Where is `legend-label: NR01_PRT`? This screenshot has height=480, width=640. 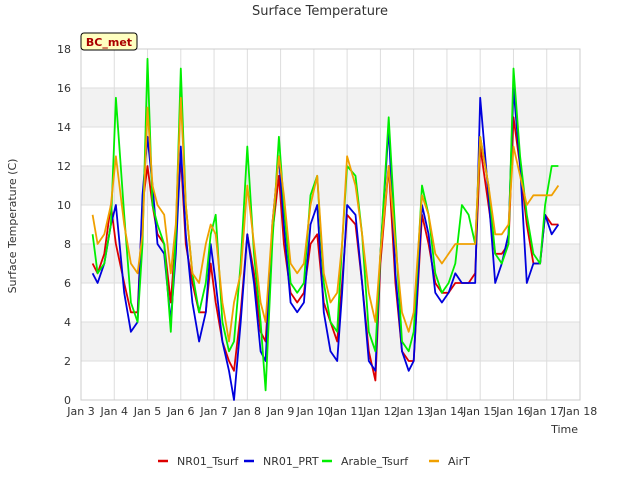
legend-label: NR01_PRT is located at coordinates (291, 461).